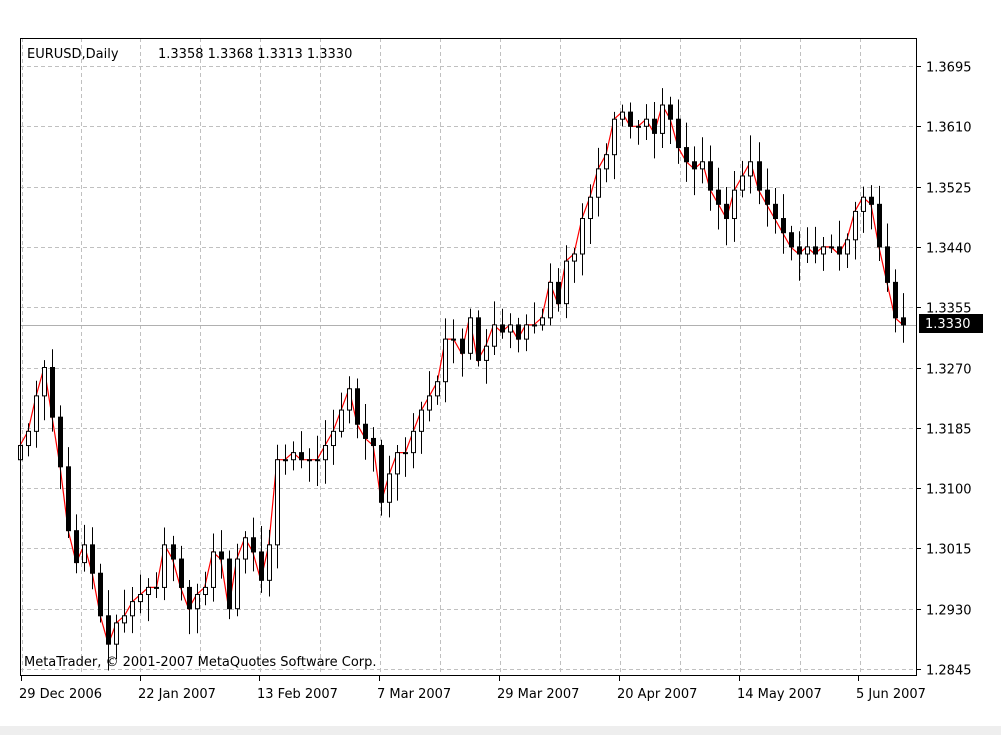  What do you see at coordinates (949, 68) in the screenshot?
I see `y-tick-label: 1.3695` at bounding box center [949, 68].